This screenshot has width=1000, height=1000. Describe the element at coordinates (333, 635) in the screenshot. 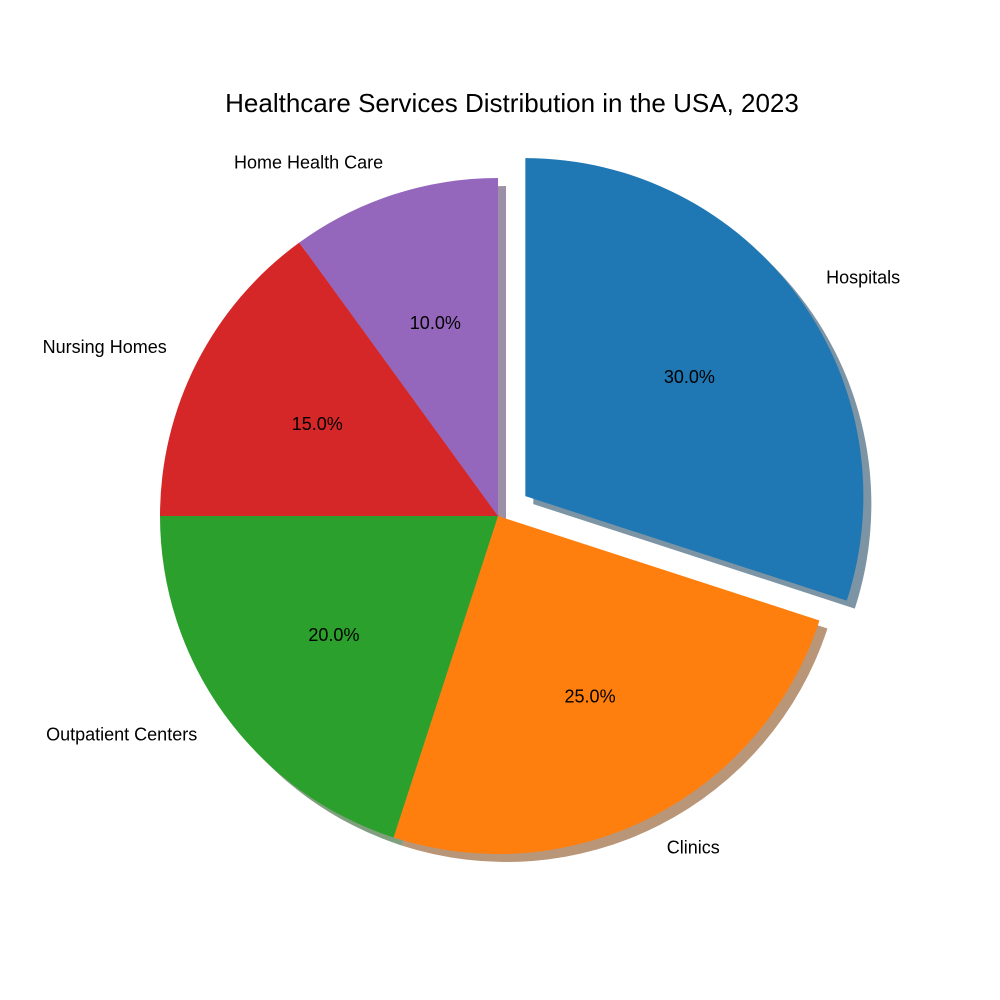

I see `percent-label-outpatient-centers: 20.0%` at that location.